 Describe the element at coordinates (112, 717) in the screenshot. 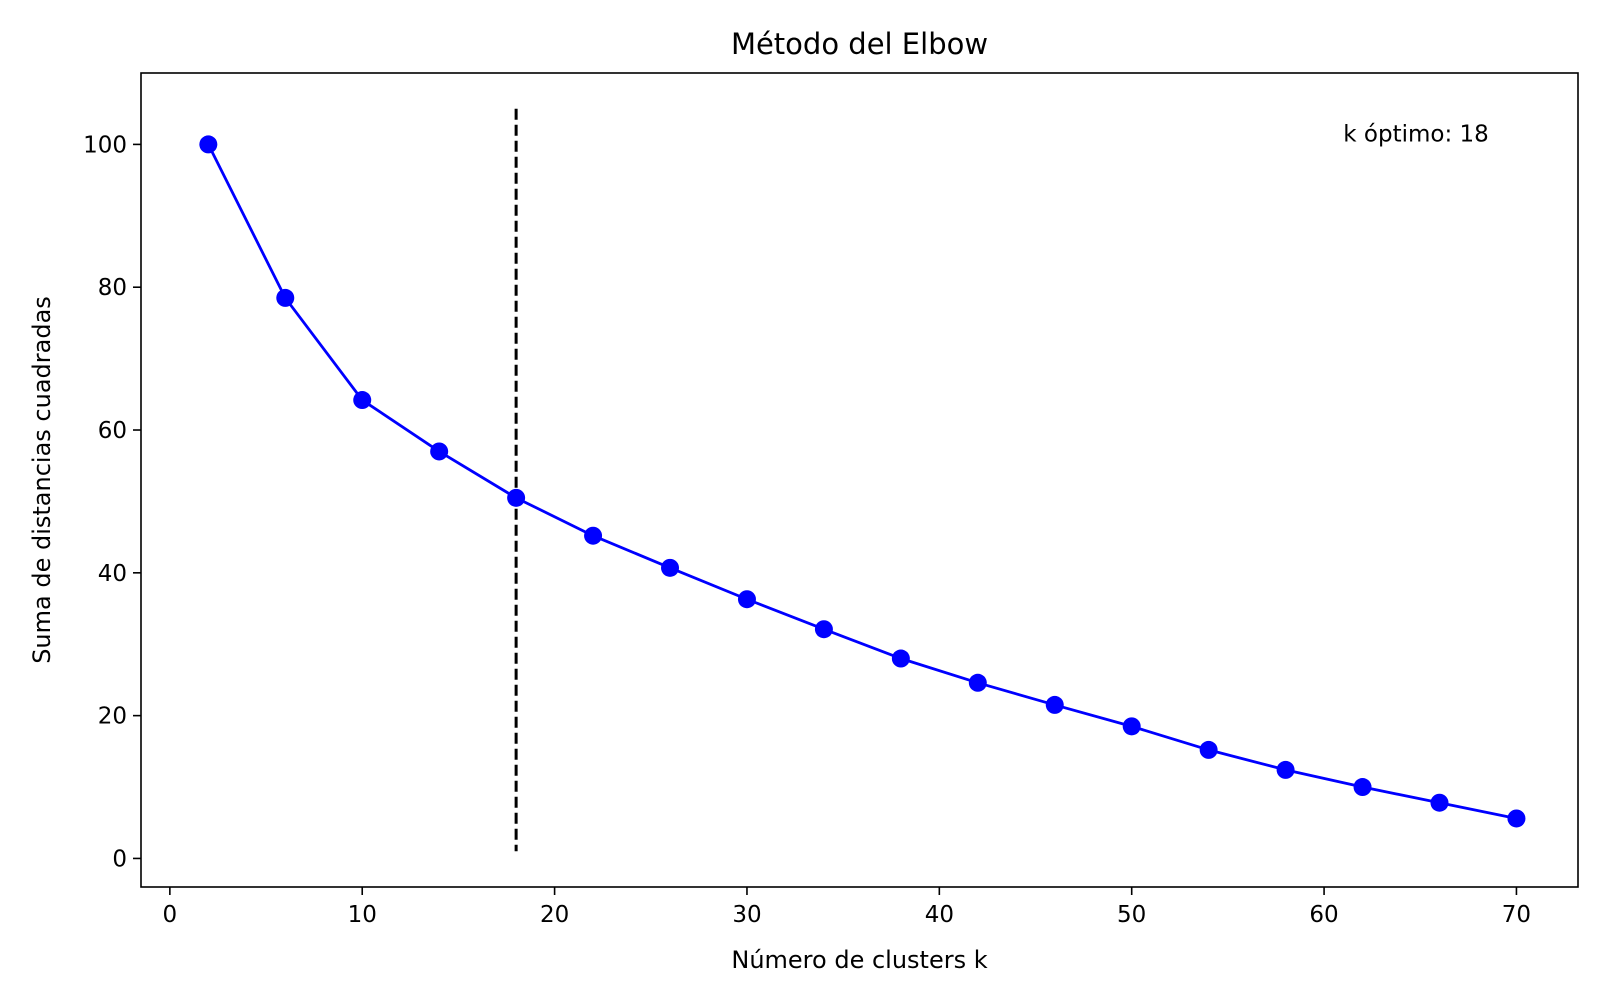

I see `y-tick-label: 20` at that location.